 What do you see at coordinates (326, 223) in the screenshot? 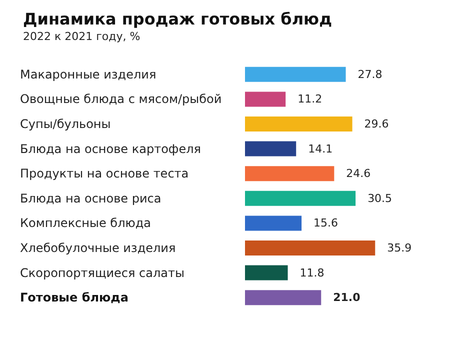
I see `data-label: 15.6` at bounding box center [326, 223].